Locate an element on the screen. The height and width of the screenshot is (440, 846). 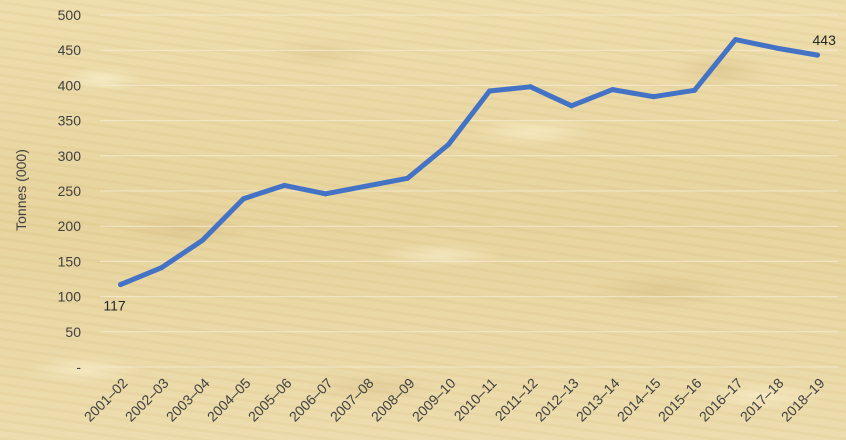
y-tick-label: 300 is located at coordinates (70, 156).